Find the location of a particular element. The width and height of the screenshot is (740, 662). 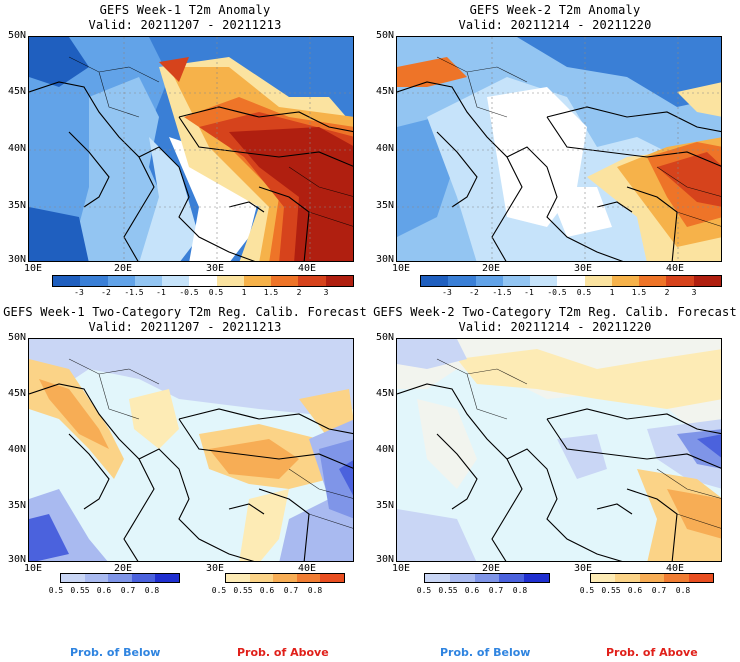

colorbar-tick: 1 is located at coordinates (612, 292).